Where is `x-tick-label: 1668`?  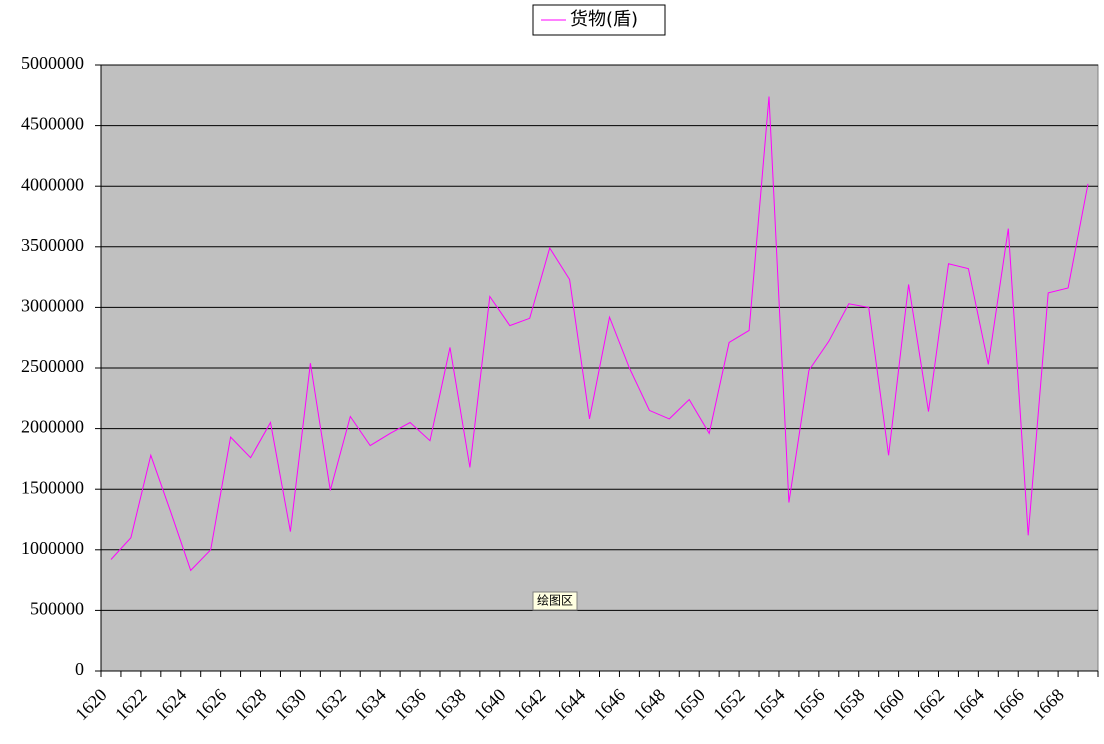 x-tick-label: 1668 is located at coordinates (1048, 705).